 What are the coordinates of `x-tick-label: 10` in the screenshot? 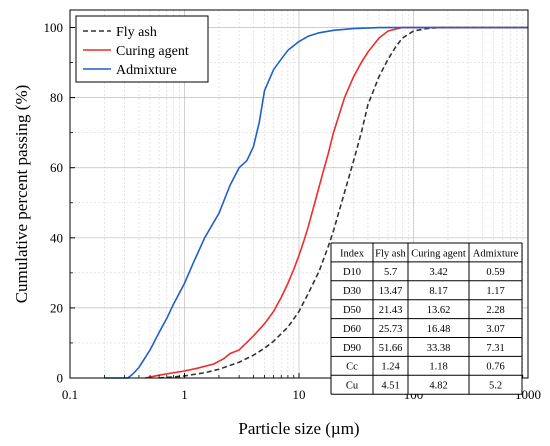 It's located at (299, 394).